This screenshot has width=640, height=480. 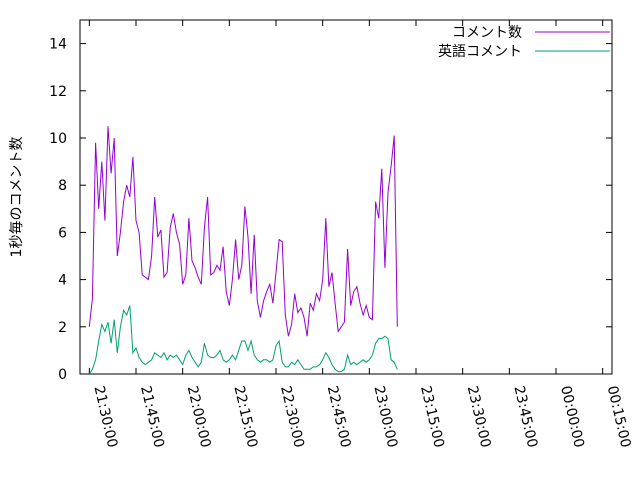 I want to click on y-tick-label: 10, so click(x=58, y=139).